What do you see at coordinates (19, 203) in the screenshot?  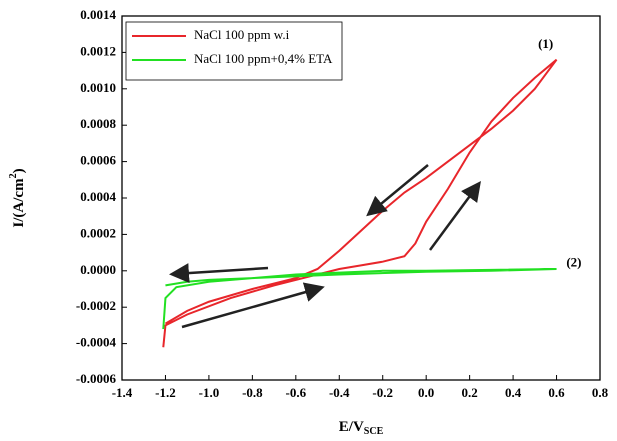 I see `y-axis-title-main: I/(A/cm` at bounding box center [19, 203].